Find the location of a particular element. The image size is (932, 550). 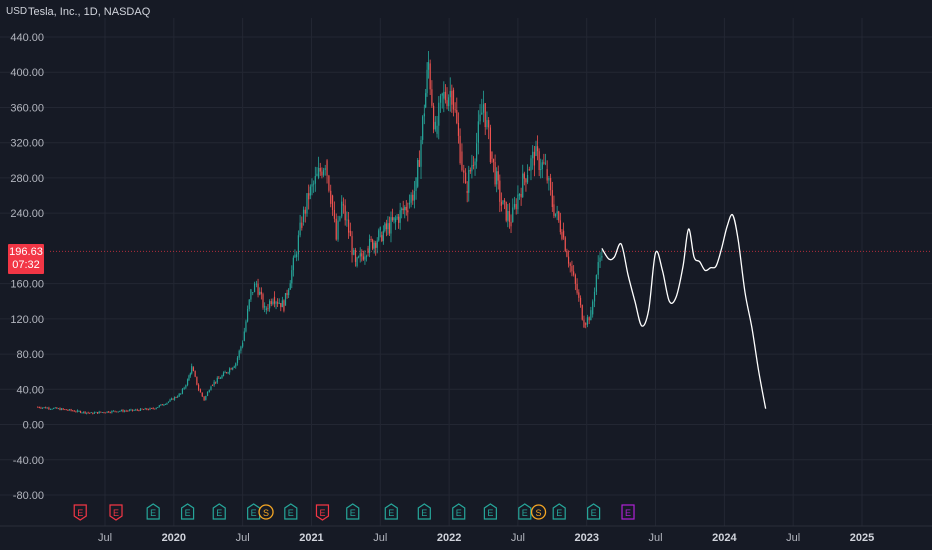

chart-title: Tesla, Inc., 1D, NASDAQ is located at coordinates (89, 12).